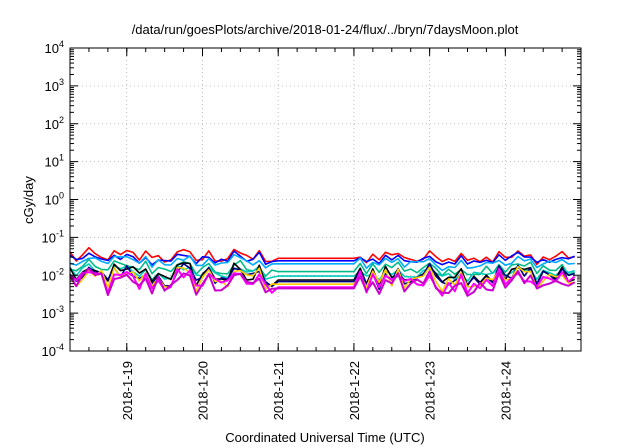 The width and height of the screenshot is (640, 448). Describe the element at coordinates (54, 199) in the screenshot. I see `y-tick-label: 10⁰` at that location.